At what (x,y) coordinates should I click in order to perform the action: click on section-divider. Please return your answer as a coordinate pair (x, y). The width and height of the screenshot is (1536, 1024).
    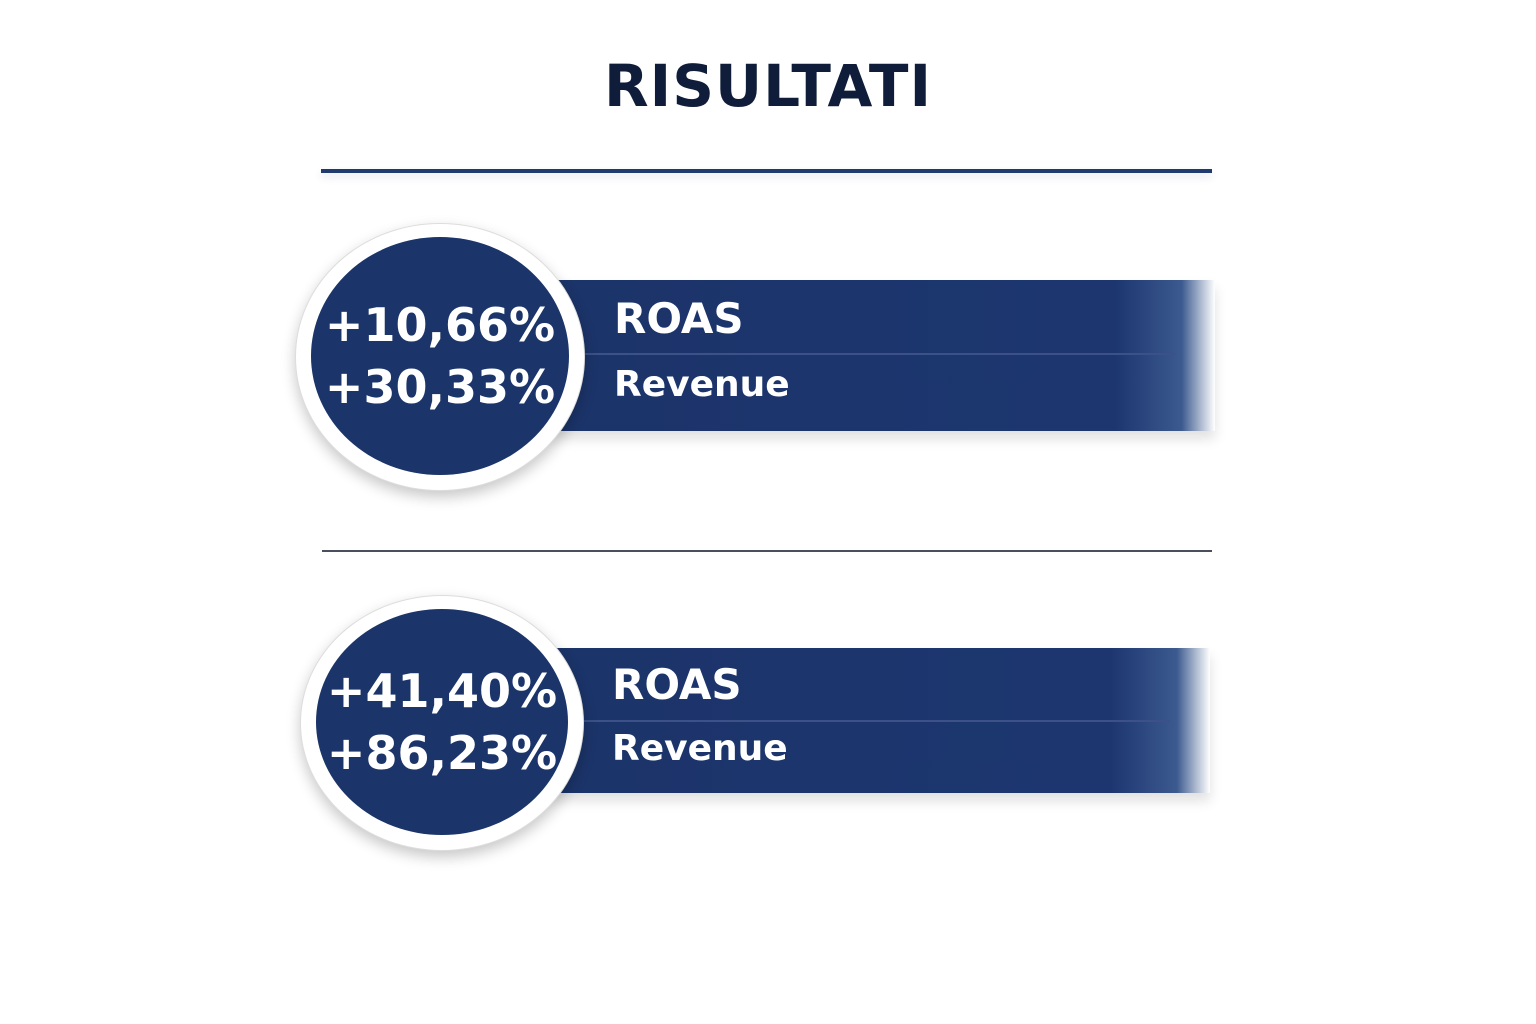
    Looking at the image, I should click on (767, 551).